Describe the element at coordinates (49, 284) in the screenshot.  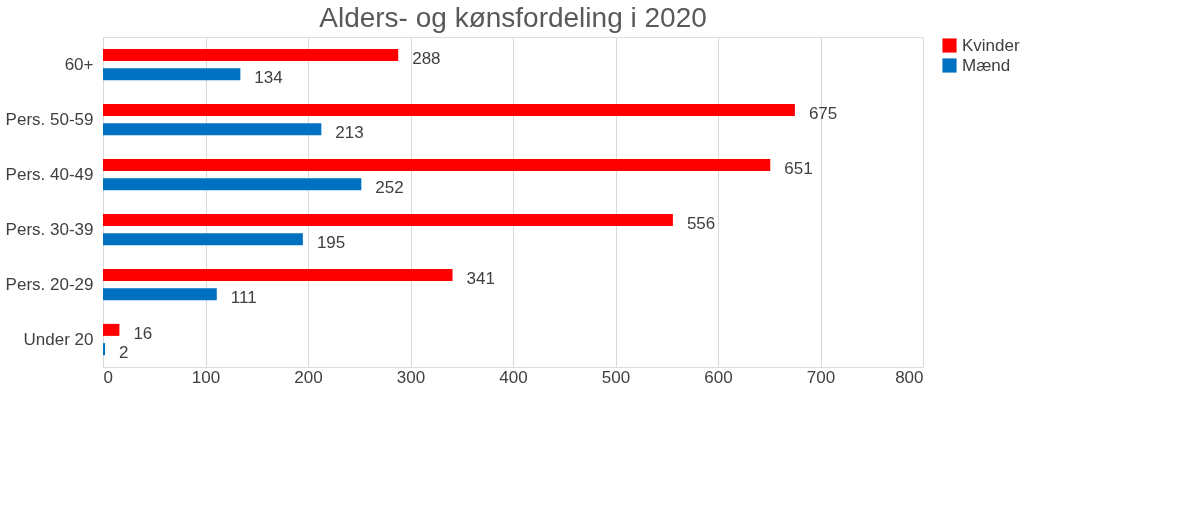
I see `y-tick-label: Pers. 20-29` at that location.